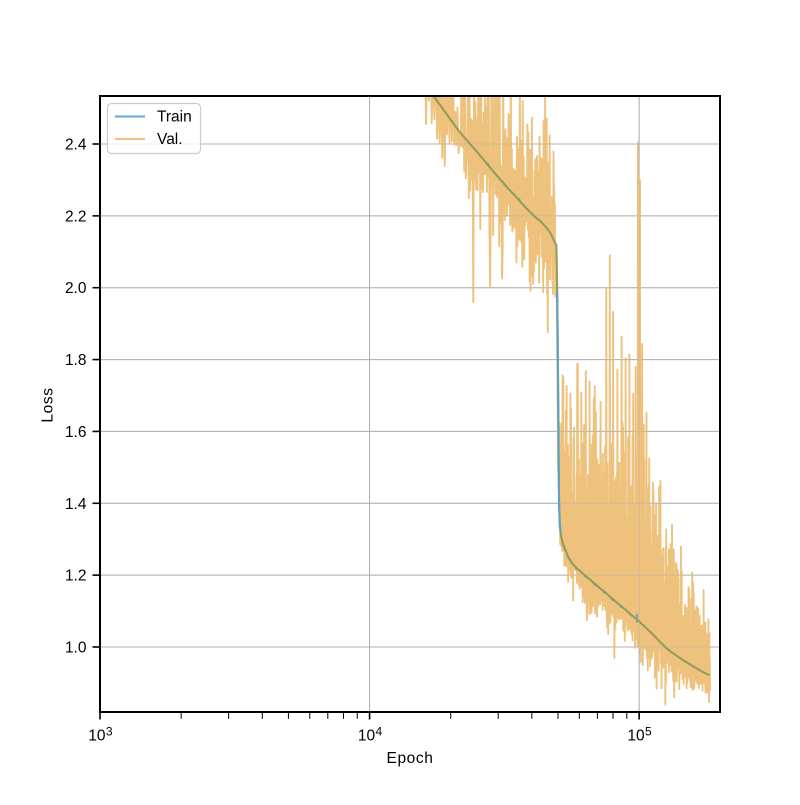 The image size is (800, 805). Describe the element at coordinates (76, 216) in the screenshot. I see `svg-text: 2.2` at that location.